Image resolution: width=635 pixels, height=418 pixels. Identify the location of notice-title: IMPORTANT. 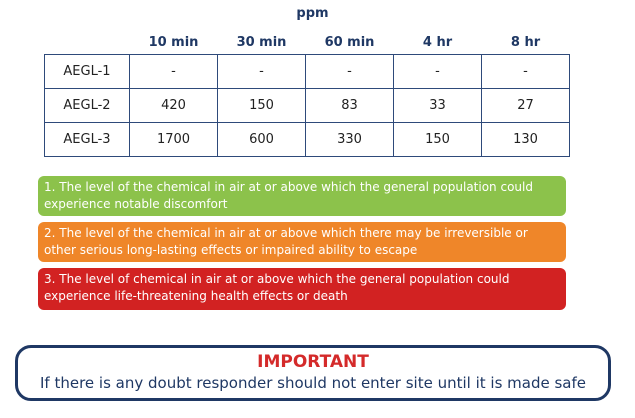
(313, 362).